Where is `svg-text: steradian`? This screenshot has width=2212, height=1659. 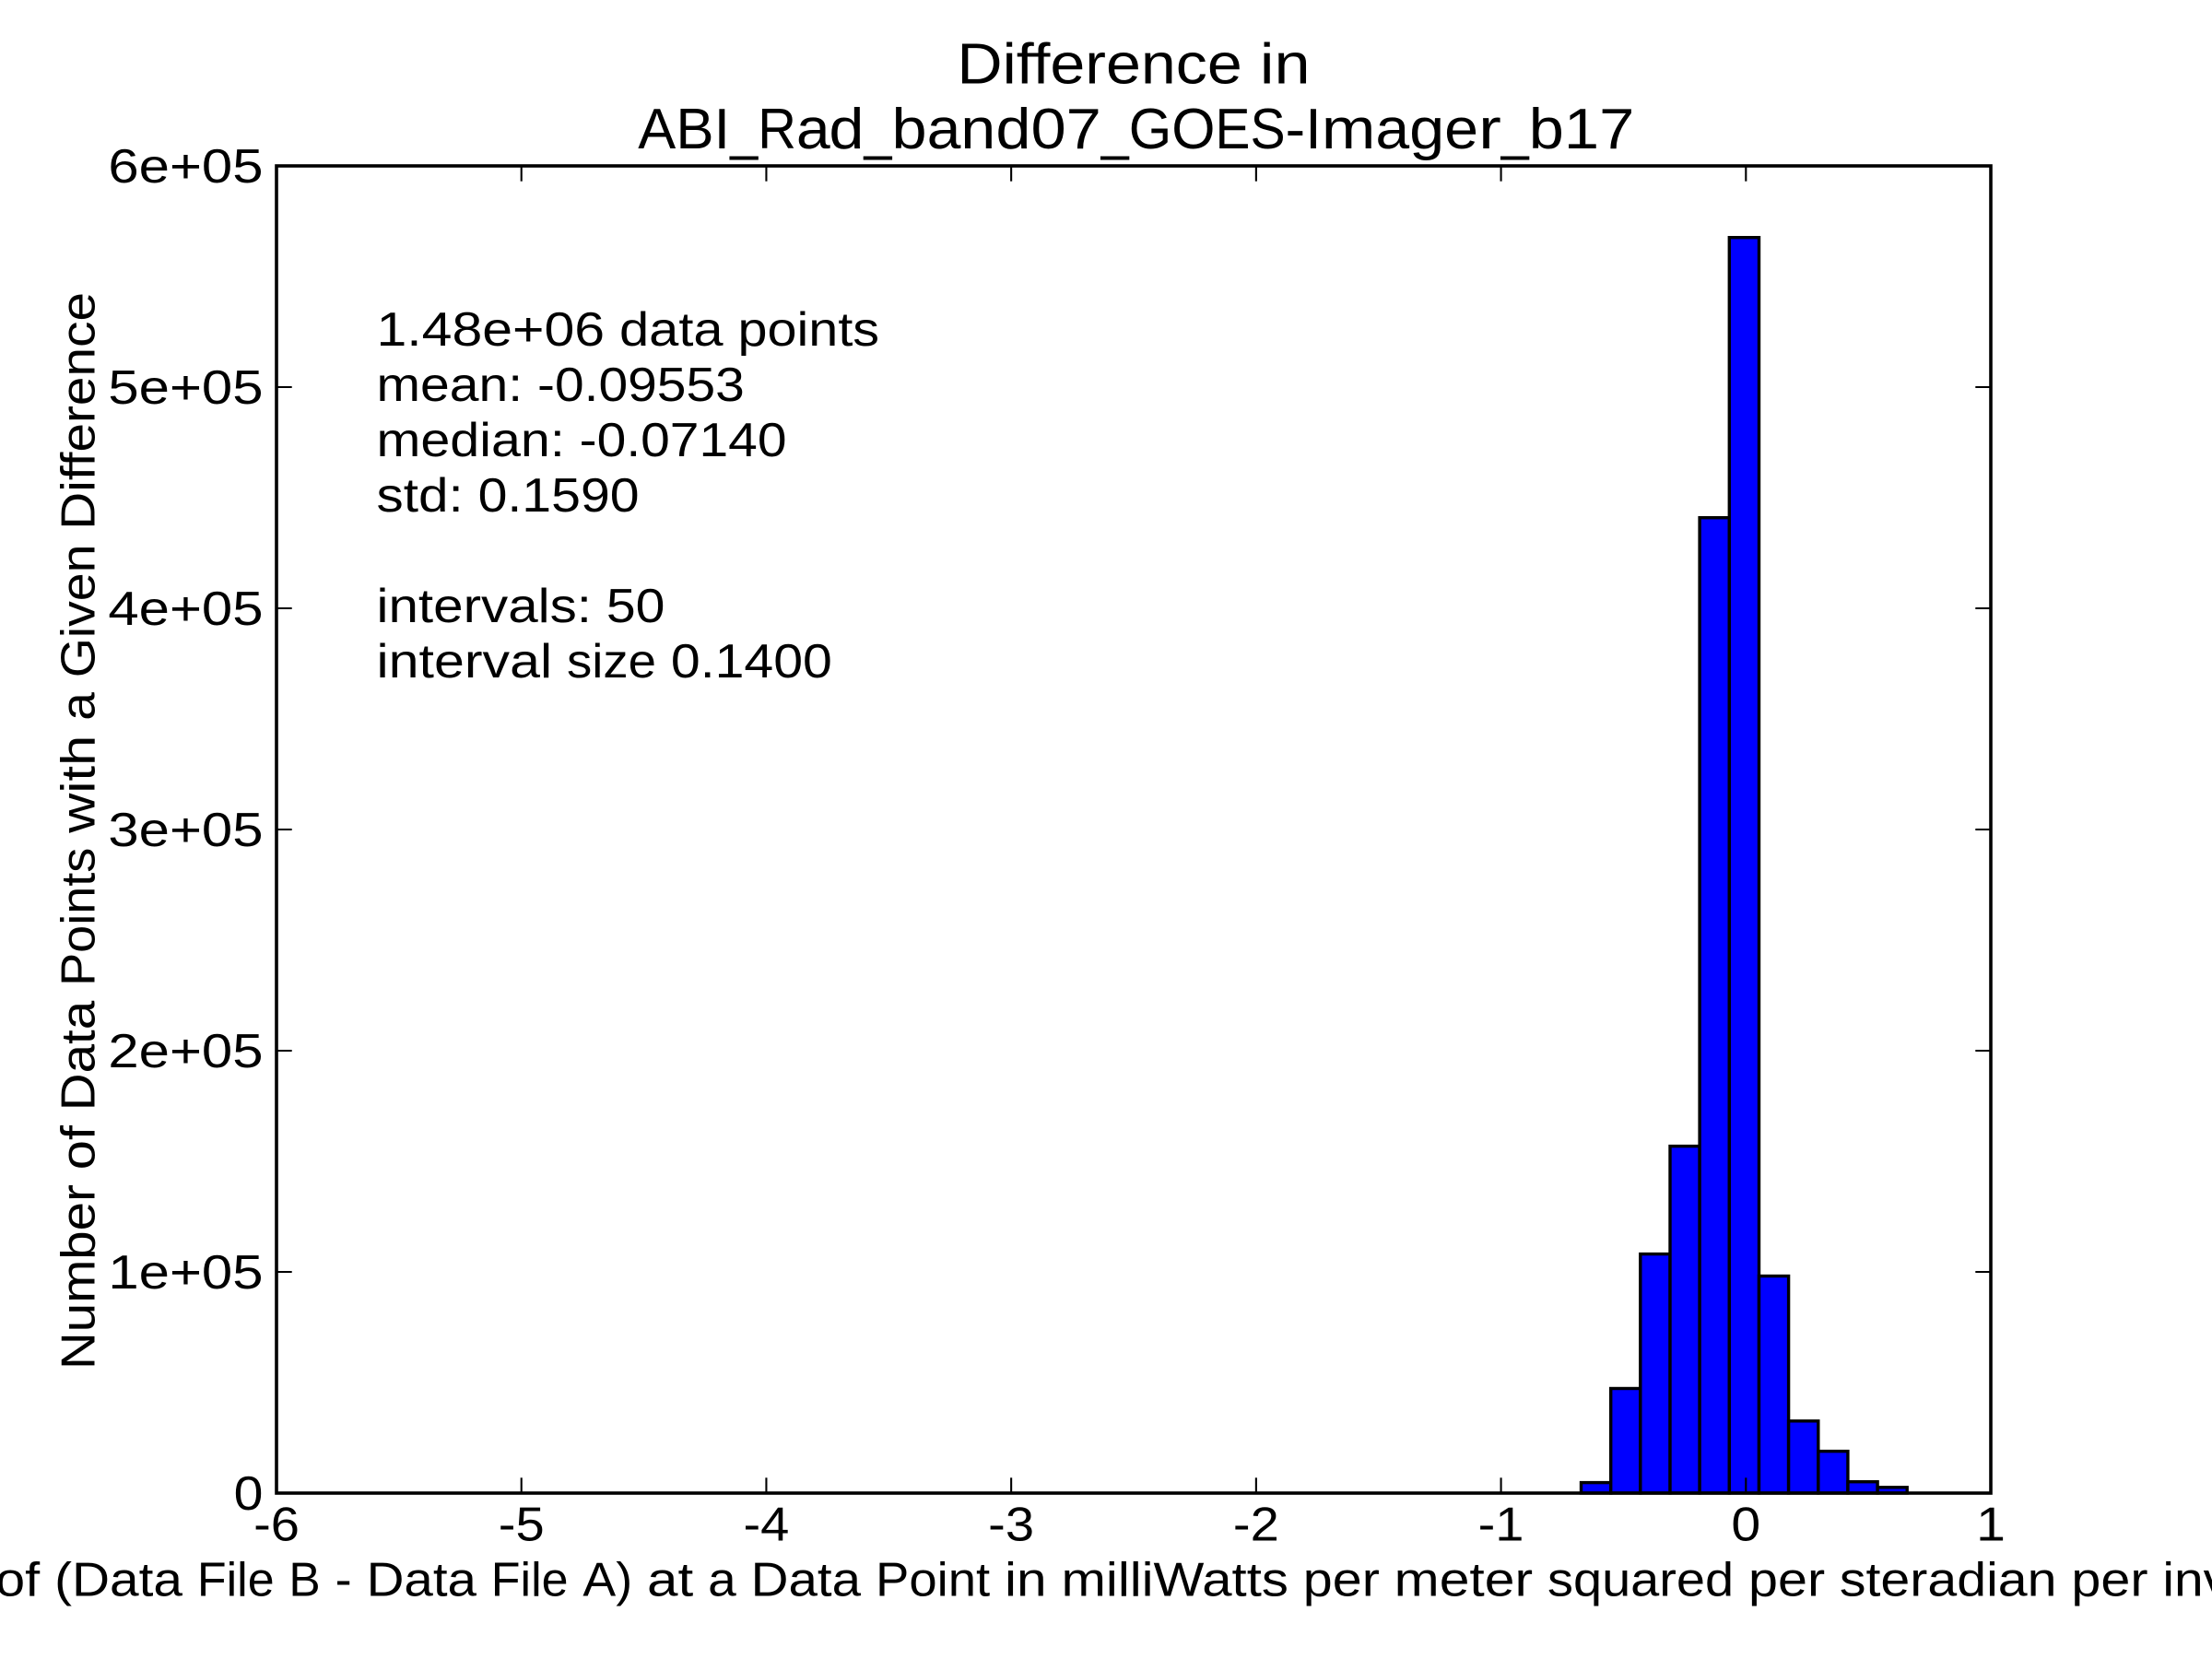
svg-text: steradian is located at coordinates (1948, 1579).